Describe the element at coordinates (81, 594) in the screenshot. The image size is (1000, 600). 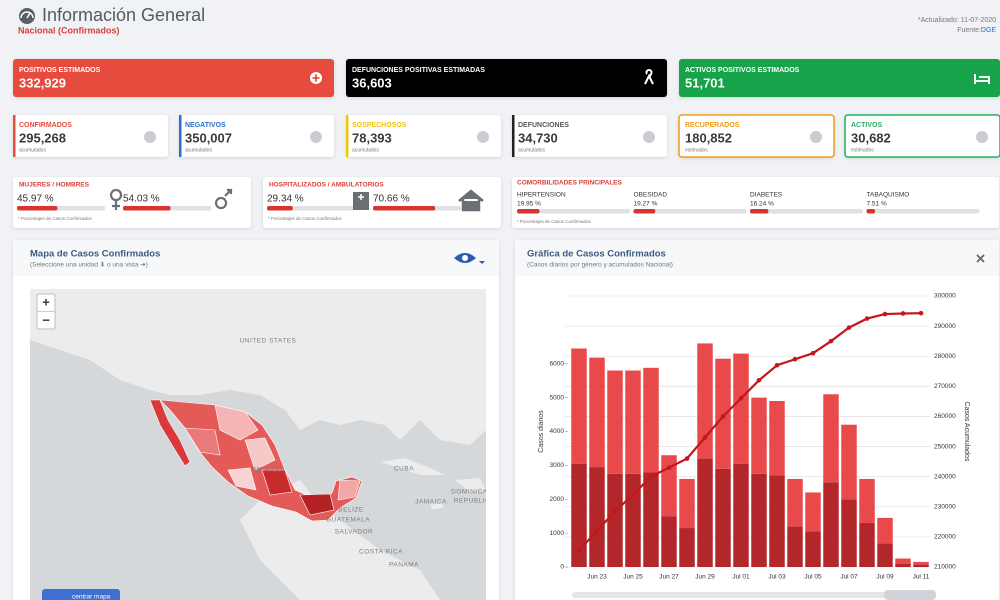
I see `center-button` at that location.